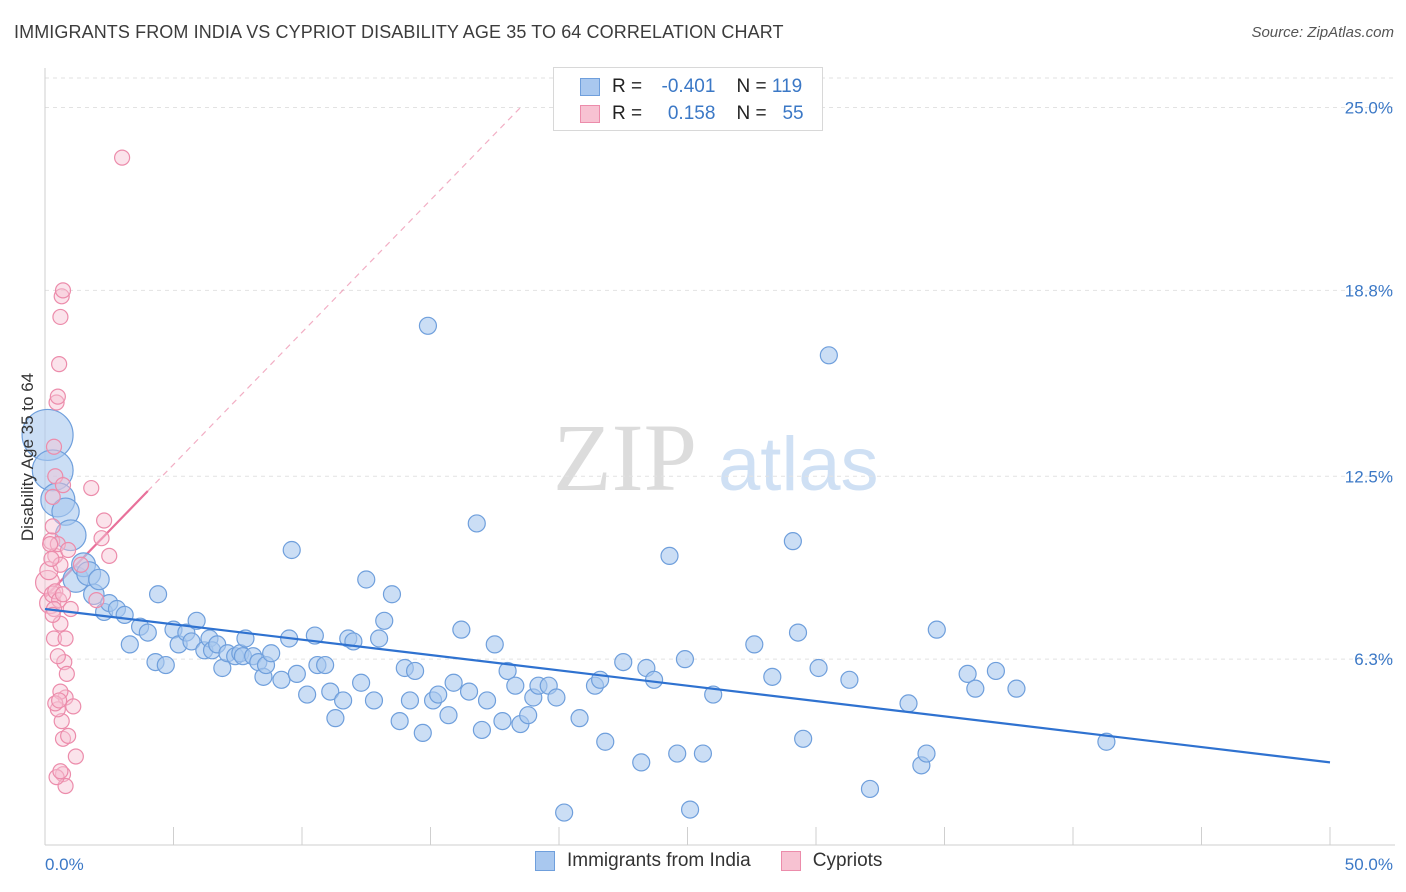 This screenshot has width=1406, height=892. What do you see at coordinates (1322, 32) in the screenshot?
I see `source-credit: Source: ZipAtlas.com` at bounding box center [1322, 32].